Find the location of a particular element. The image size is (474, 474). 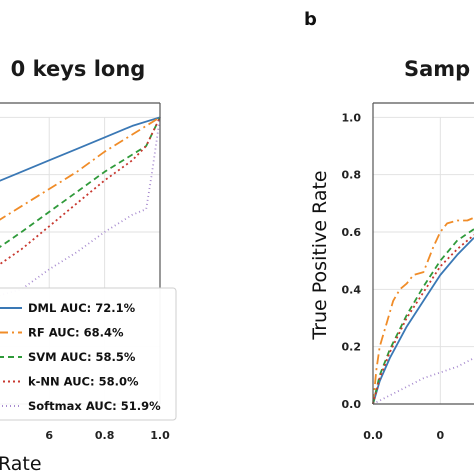

panel-b-series-rf is located at coordinates (423, 310).